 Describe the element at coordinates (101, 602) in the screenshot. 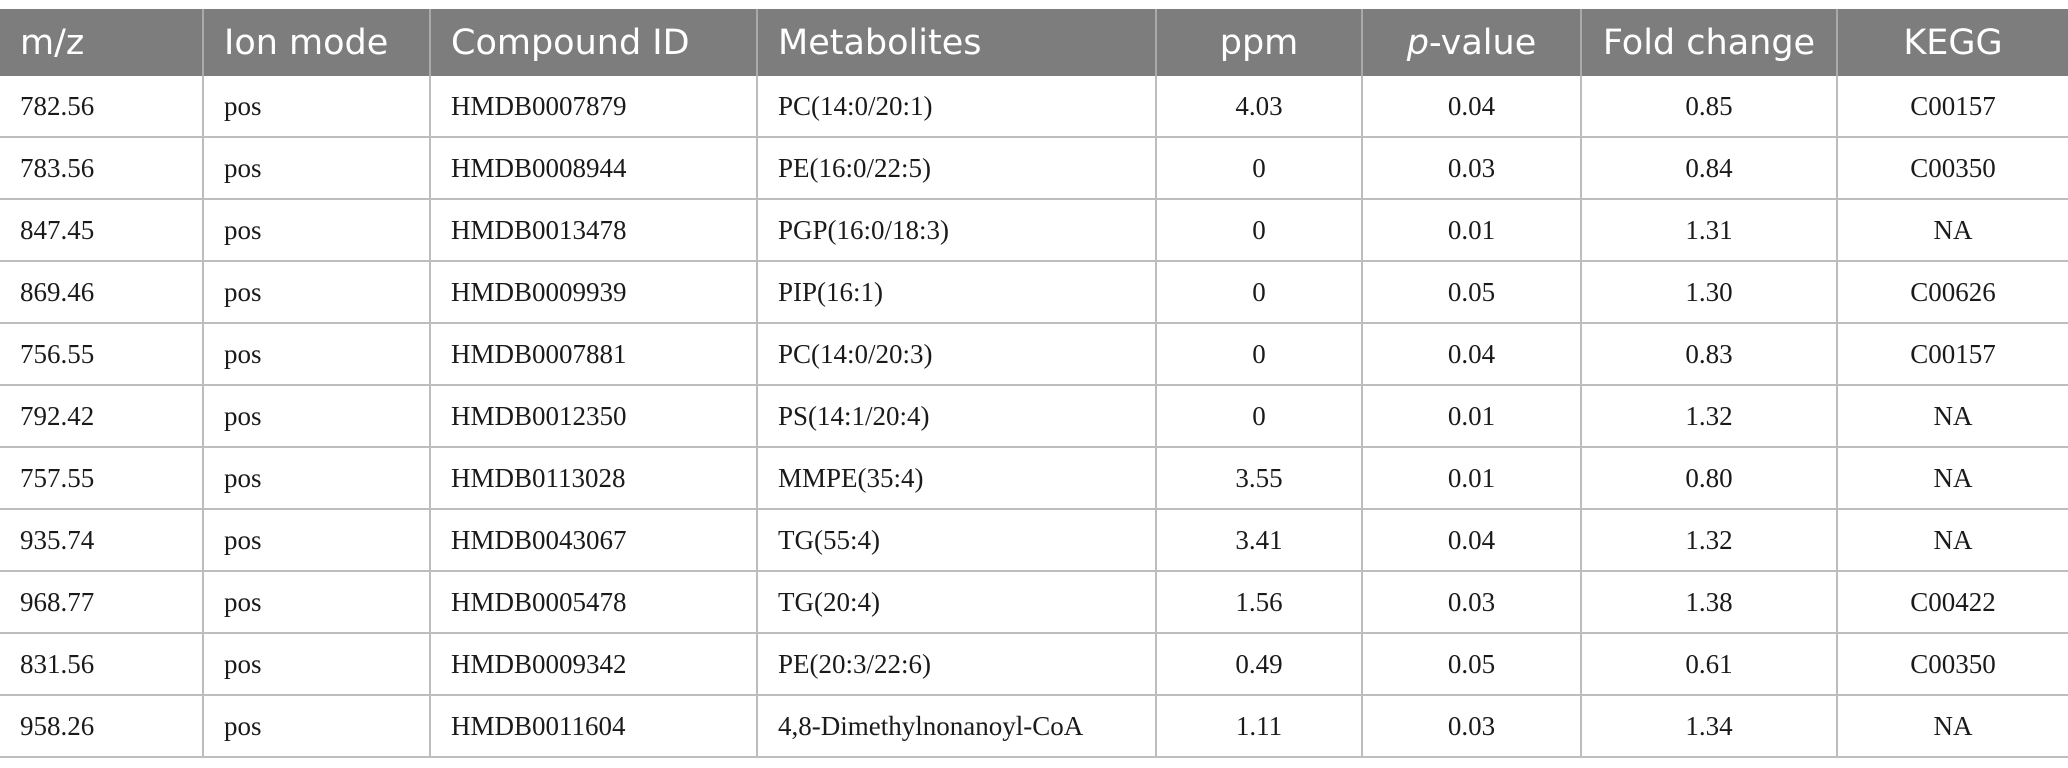

I see `cell-mz: 968.77` at that location.